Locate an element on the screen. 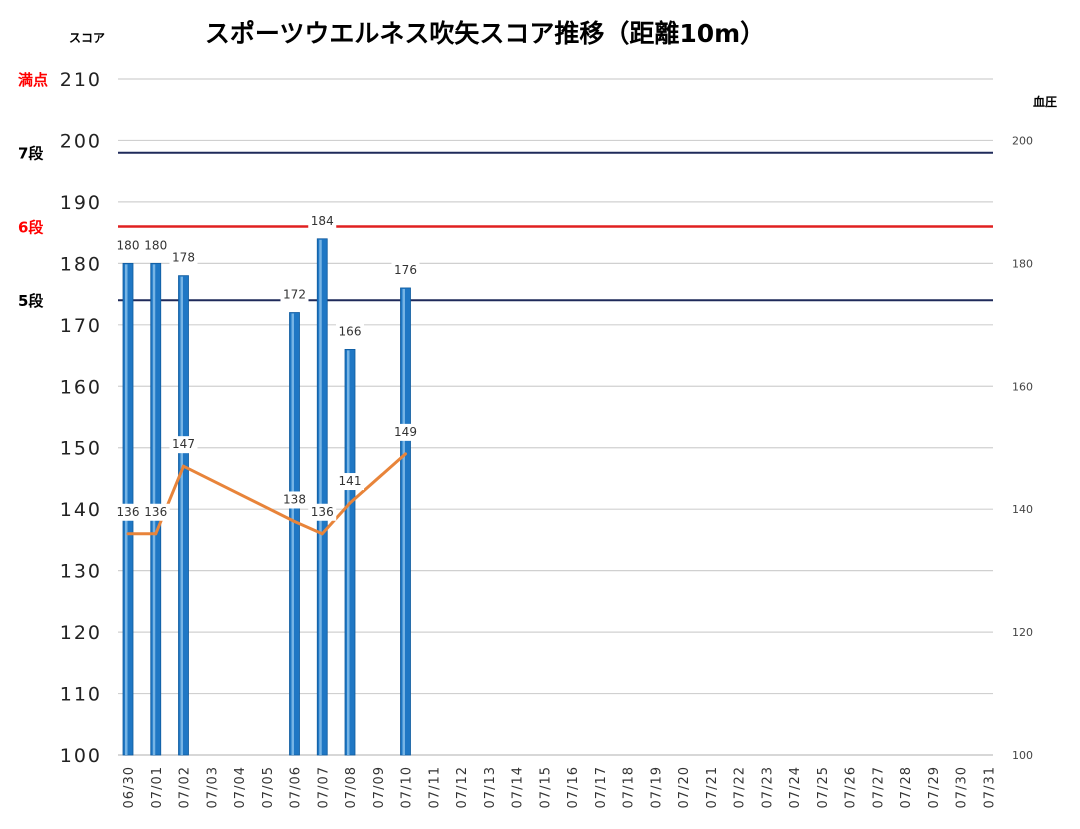  y-tick-label: 170 is located at coordinates (81, 326).